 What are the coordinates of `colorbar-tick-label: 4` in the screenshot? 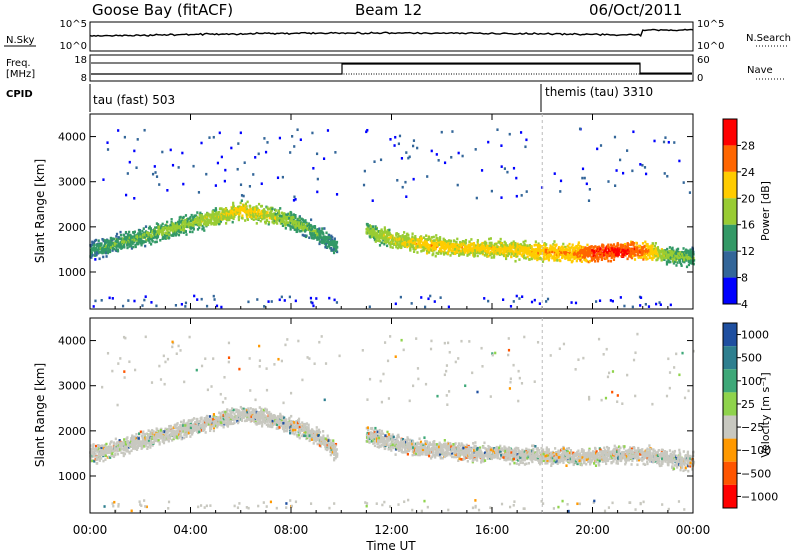 It's located at (744, 304).